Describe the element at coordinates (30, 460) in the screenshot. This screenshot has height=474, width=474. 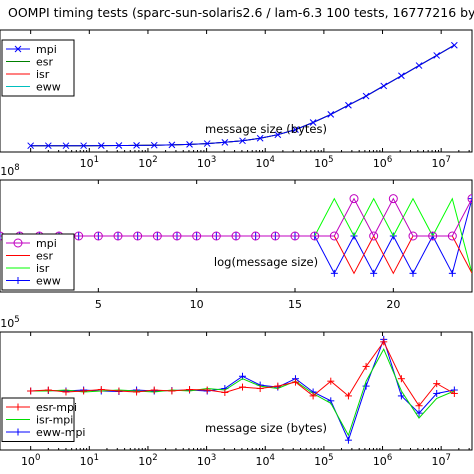
I see `x-tick-label: 10⁰` at that location.